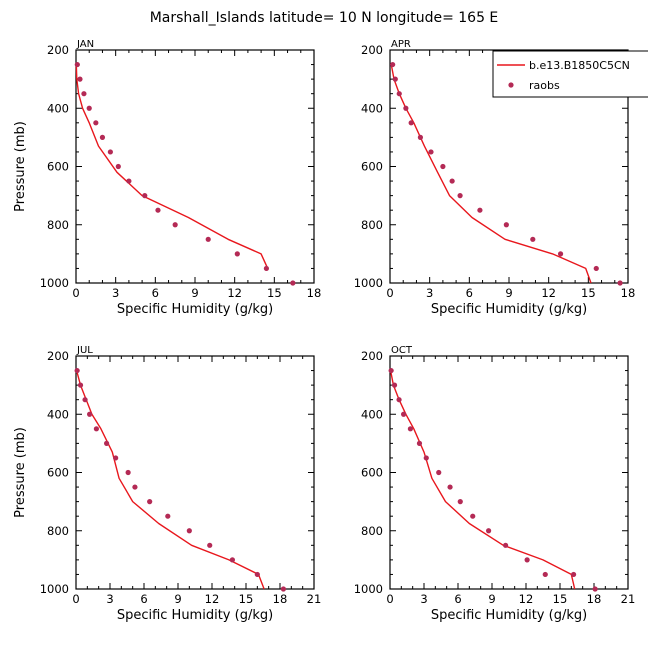 Image resolution: width=648 pixels, height=648 pixels. I want to click on model-line-jul, so click(170, 480).